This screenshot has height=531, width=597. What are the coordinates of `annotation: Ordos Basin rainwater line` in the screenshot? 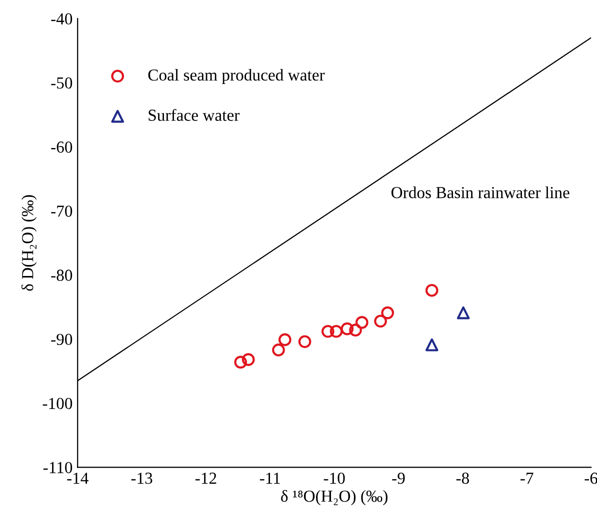 It's located at (480, 192).